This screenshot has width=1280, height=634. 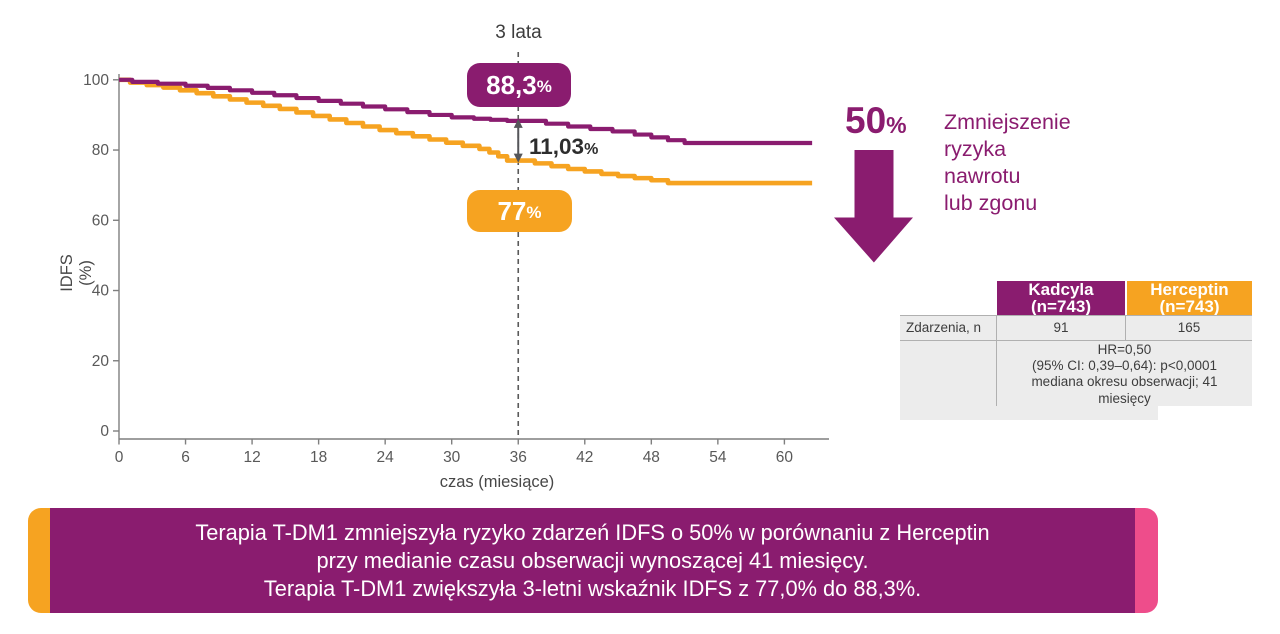 What do you see at coordinates (975, 149) in the screenshot?
I see `risk-reduction-line: ryzyka` at bounding box center [975, 149].